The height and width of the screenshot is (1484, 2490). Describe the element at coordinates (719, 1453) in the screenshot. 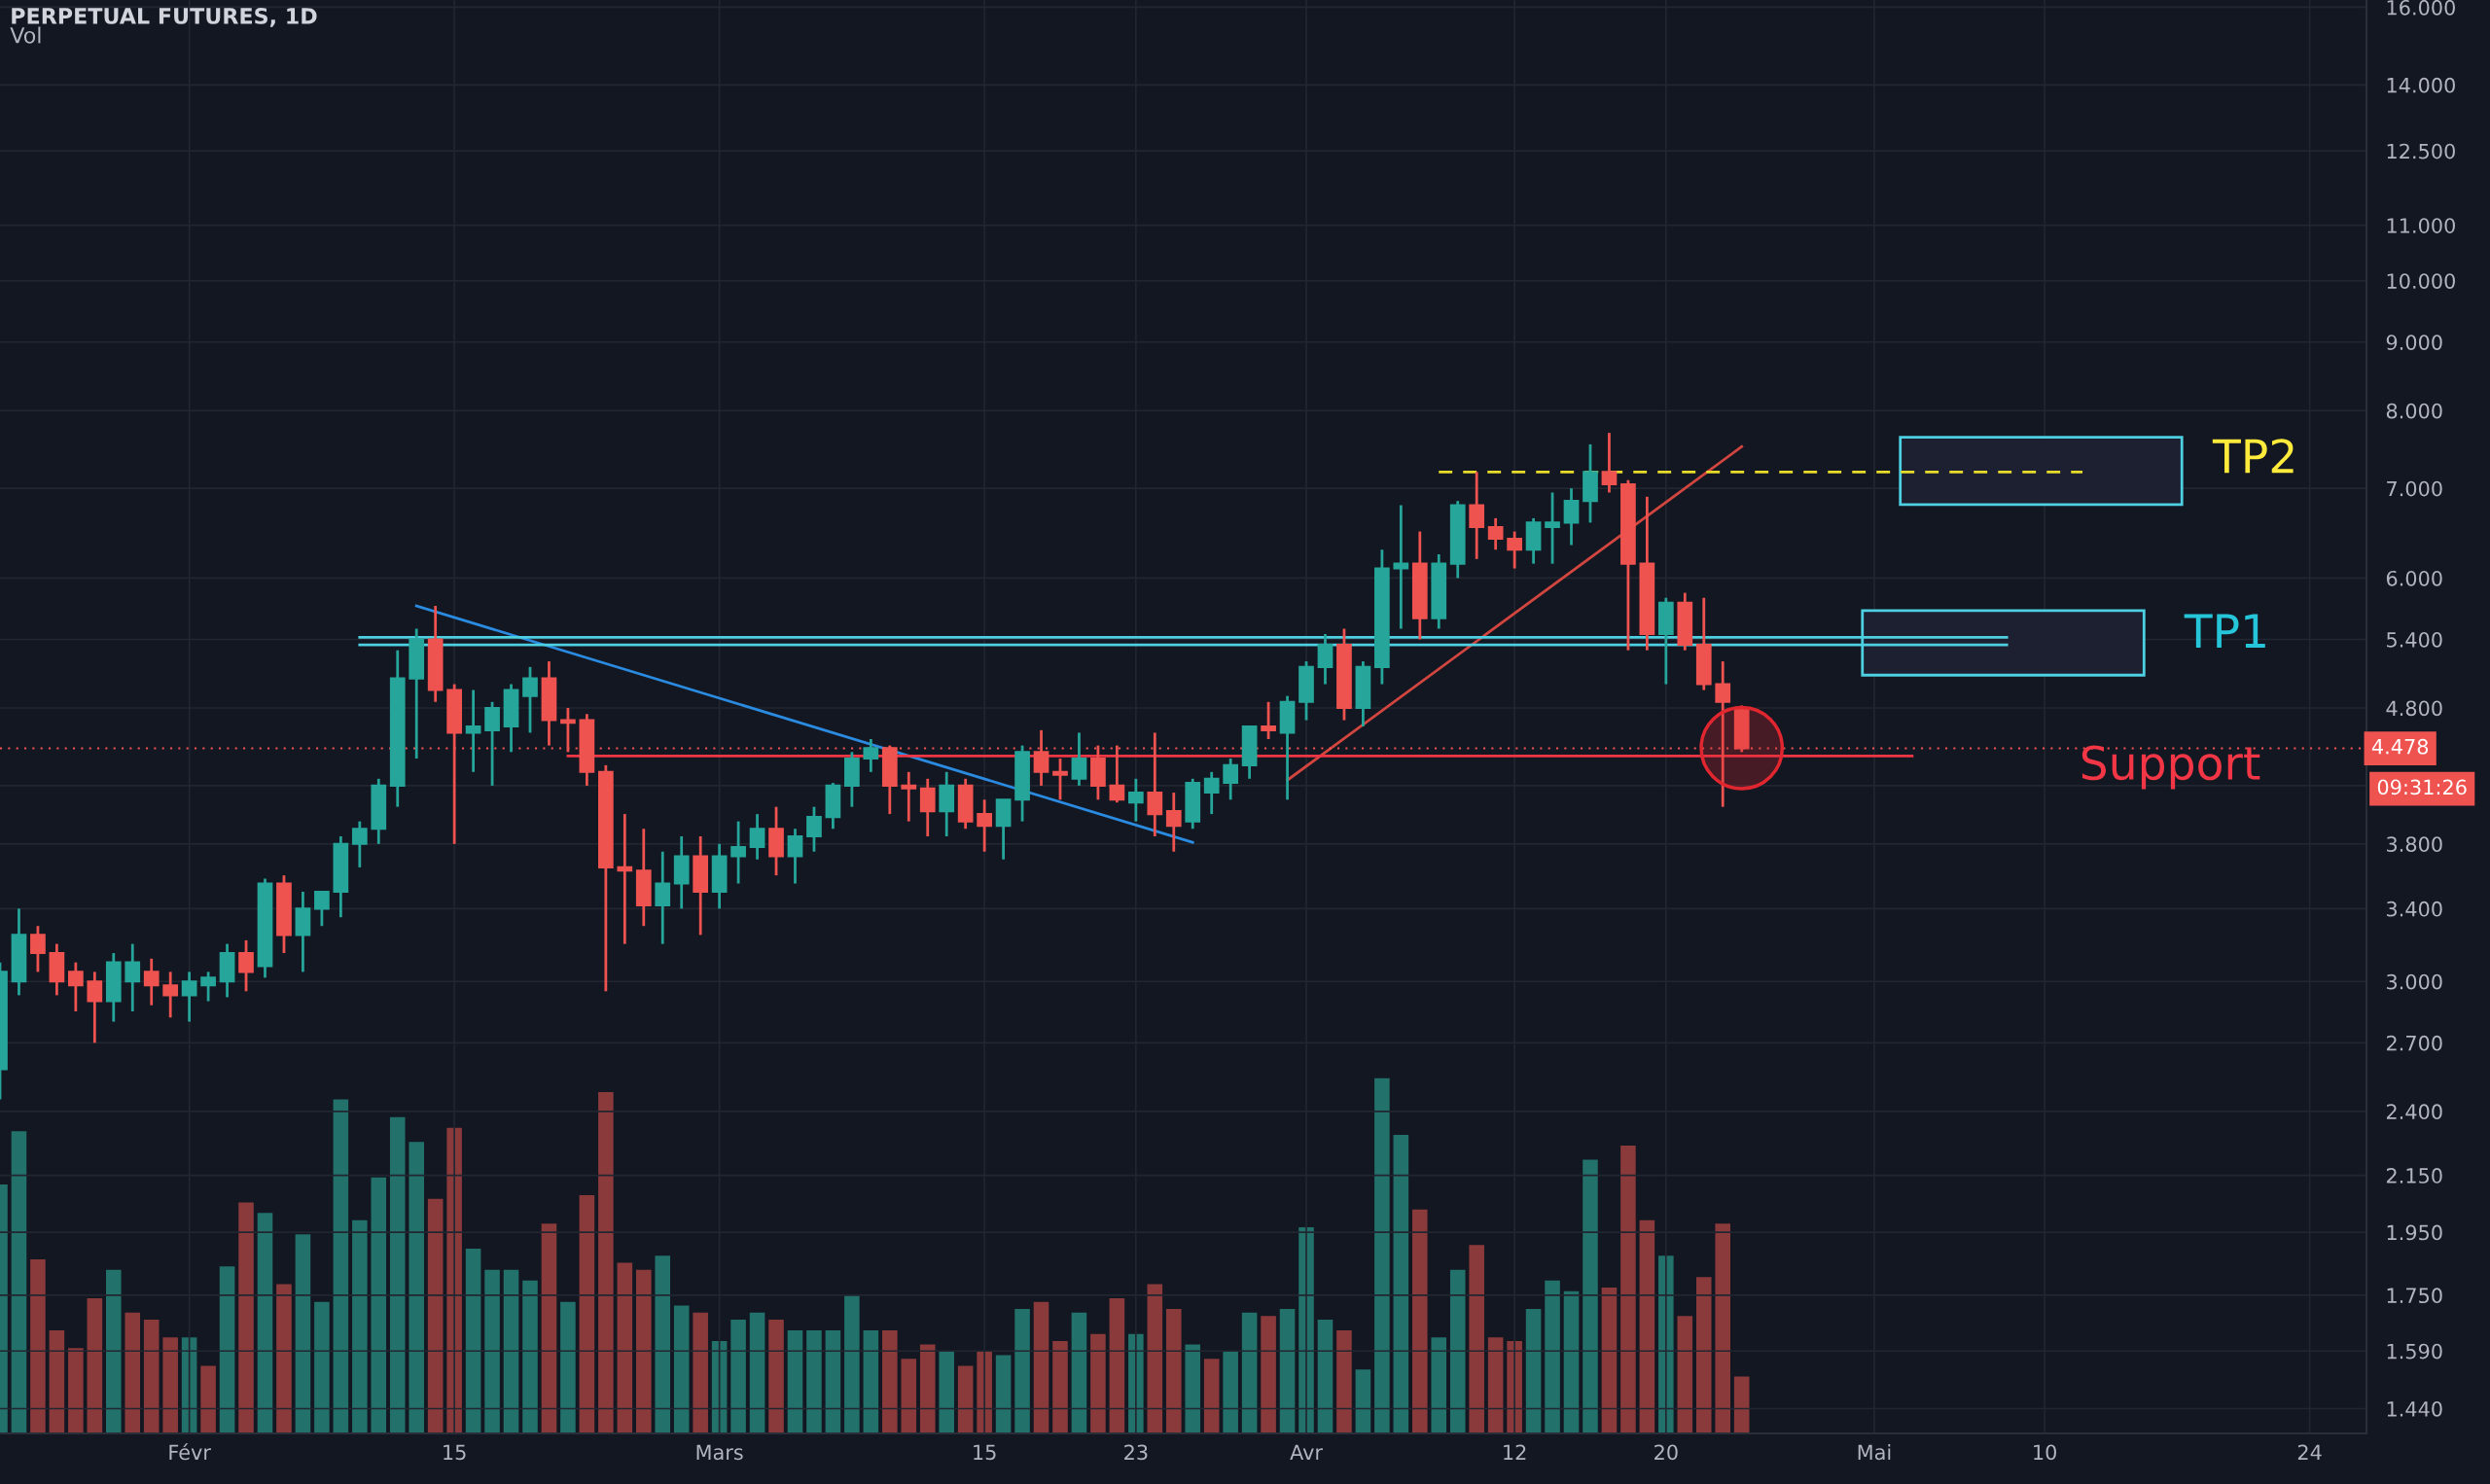

I see `x-tick-label: Mars` at that location.